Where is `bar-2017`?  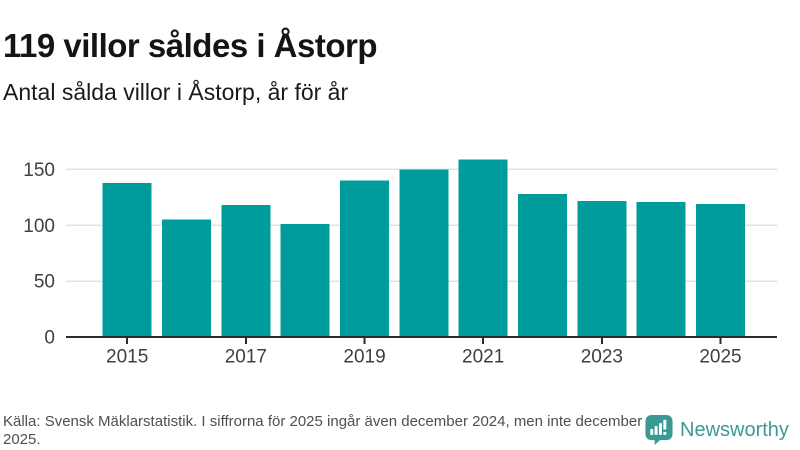 bar-2017 is located at coordinates (246, 271).